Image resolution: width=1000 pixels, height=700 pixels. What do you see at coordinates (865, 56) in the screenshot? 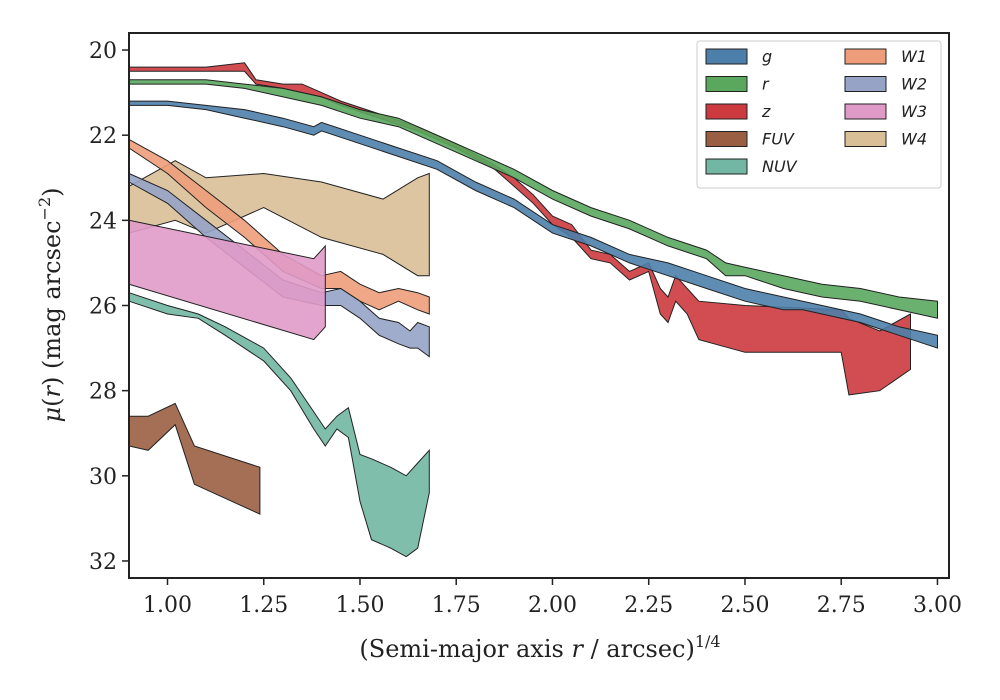
I see `legend-swatch-w1` at bounding box center [865, 56].